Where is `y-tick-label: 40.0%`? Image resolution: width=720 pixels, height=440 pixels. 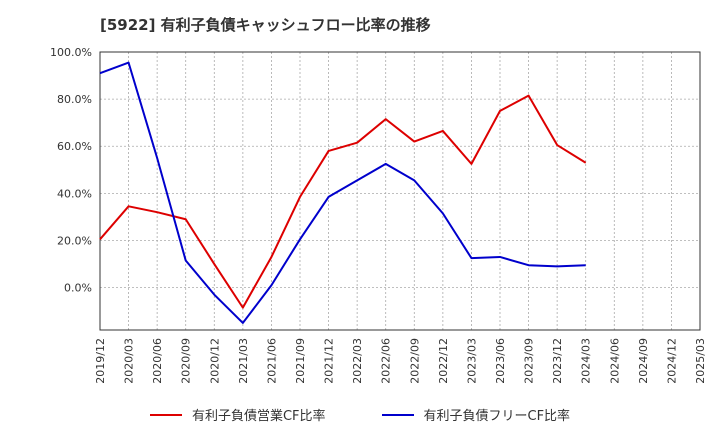
y-tick-label: 40.0% is located at coordinates (74, 193).